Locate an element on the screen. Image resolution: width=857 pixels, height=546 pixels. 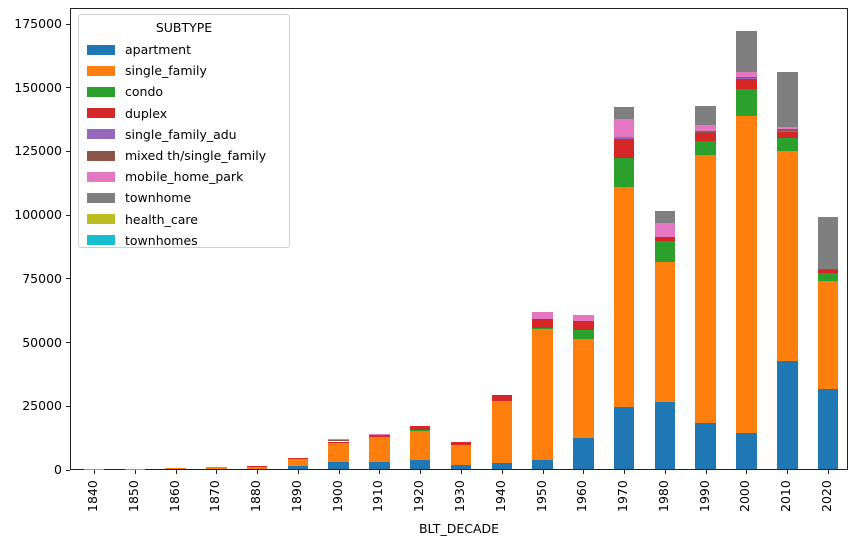
legend-entry: single_family_adu is located at coordinates (184, 134).